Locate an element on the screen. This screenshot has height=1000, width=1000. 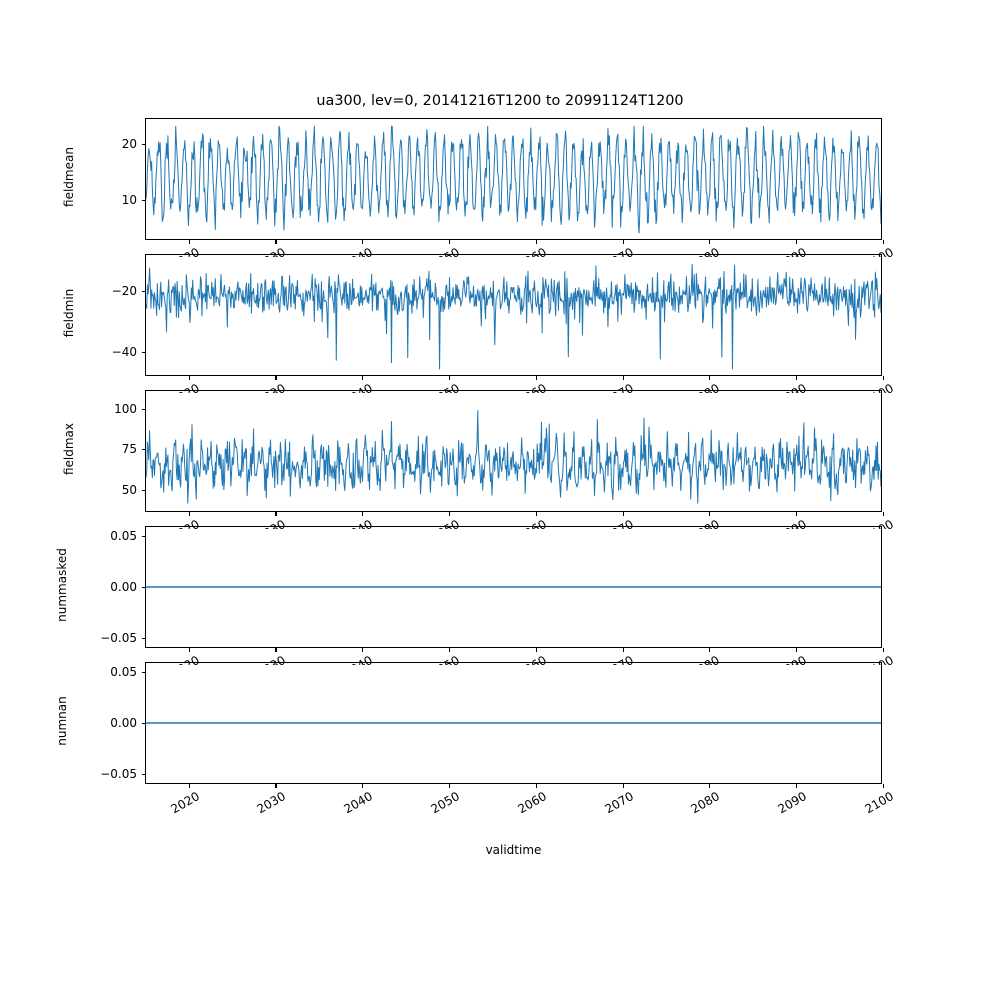
series-line-fieldmin is located at coordinates (513, 316).